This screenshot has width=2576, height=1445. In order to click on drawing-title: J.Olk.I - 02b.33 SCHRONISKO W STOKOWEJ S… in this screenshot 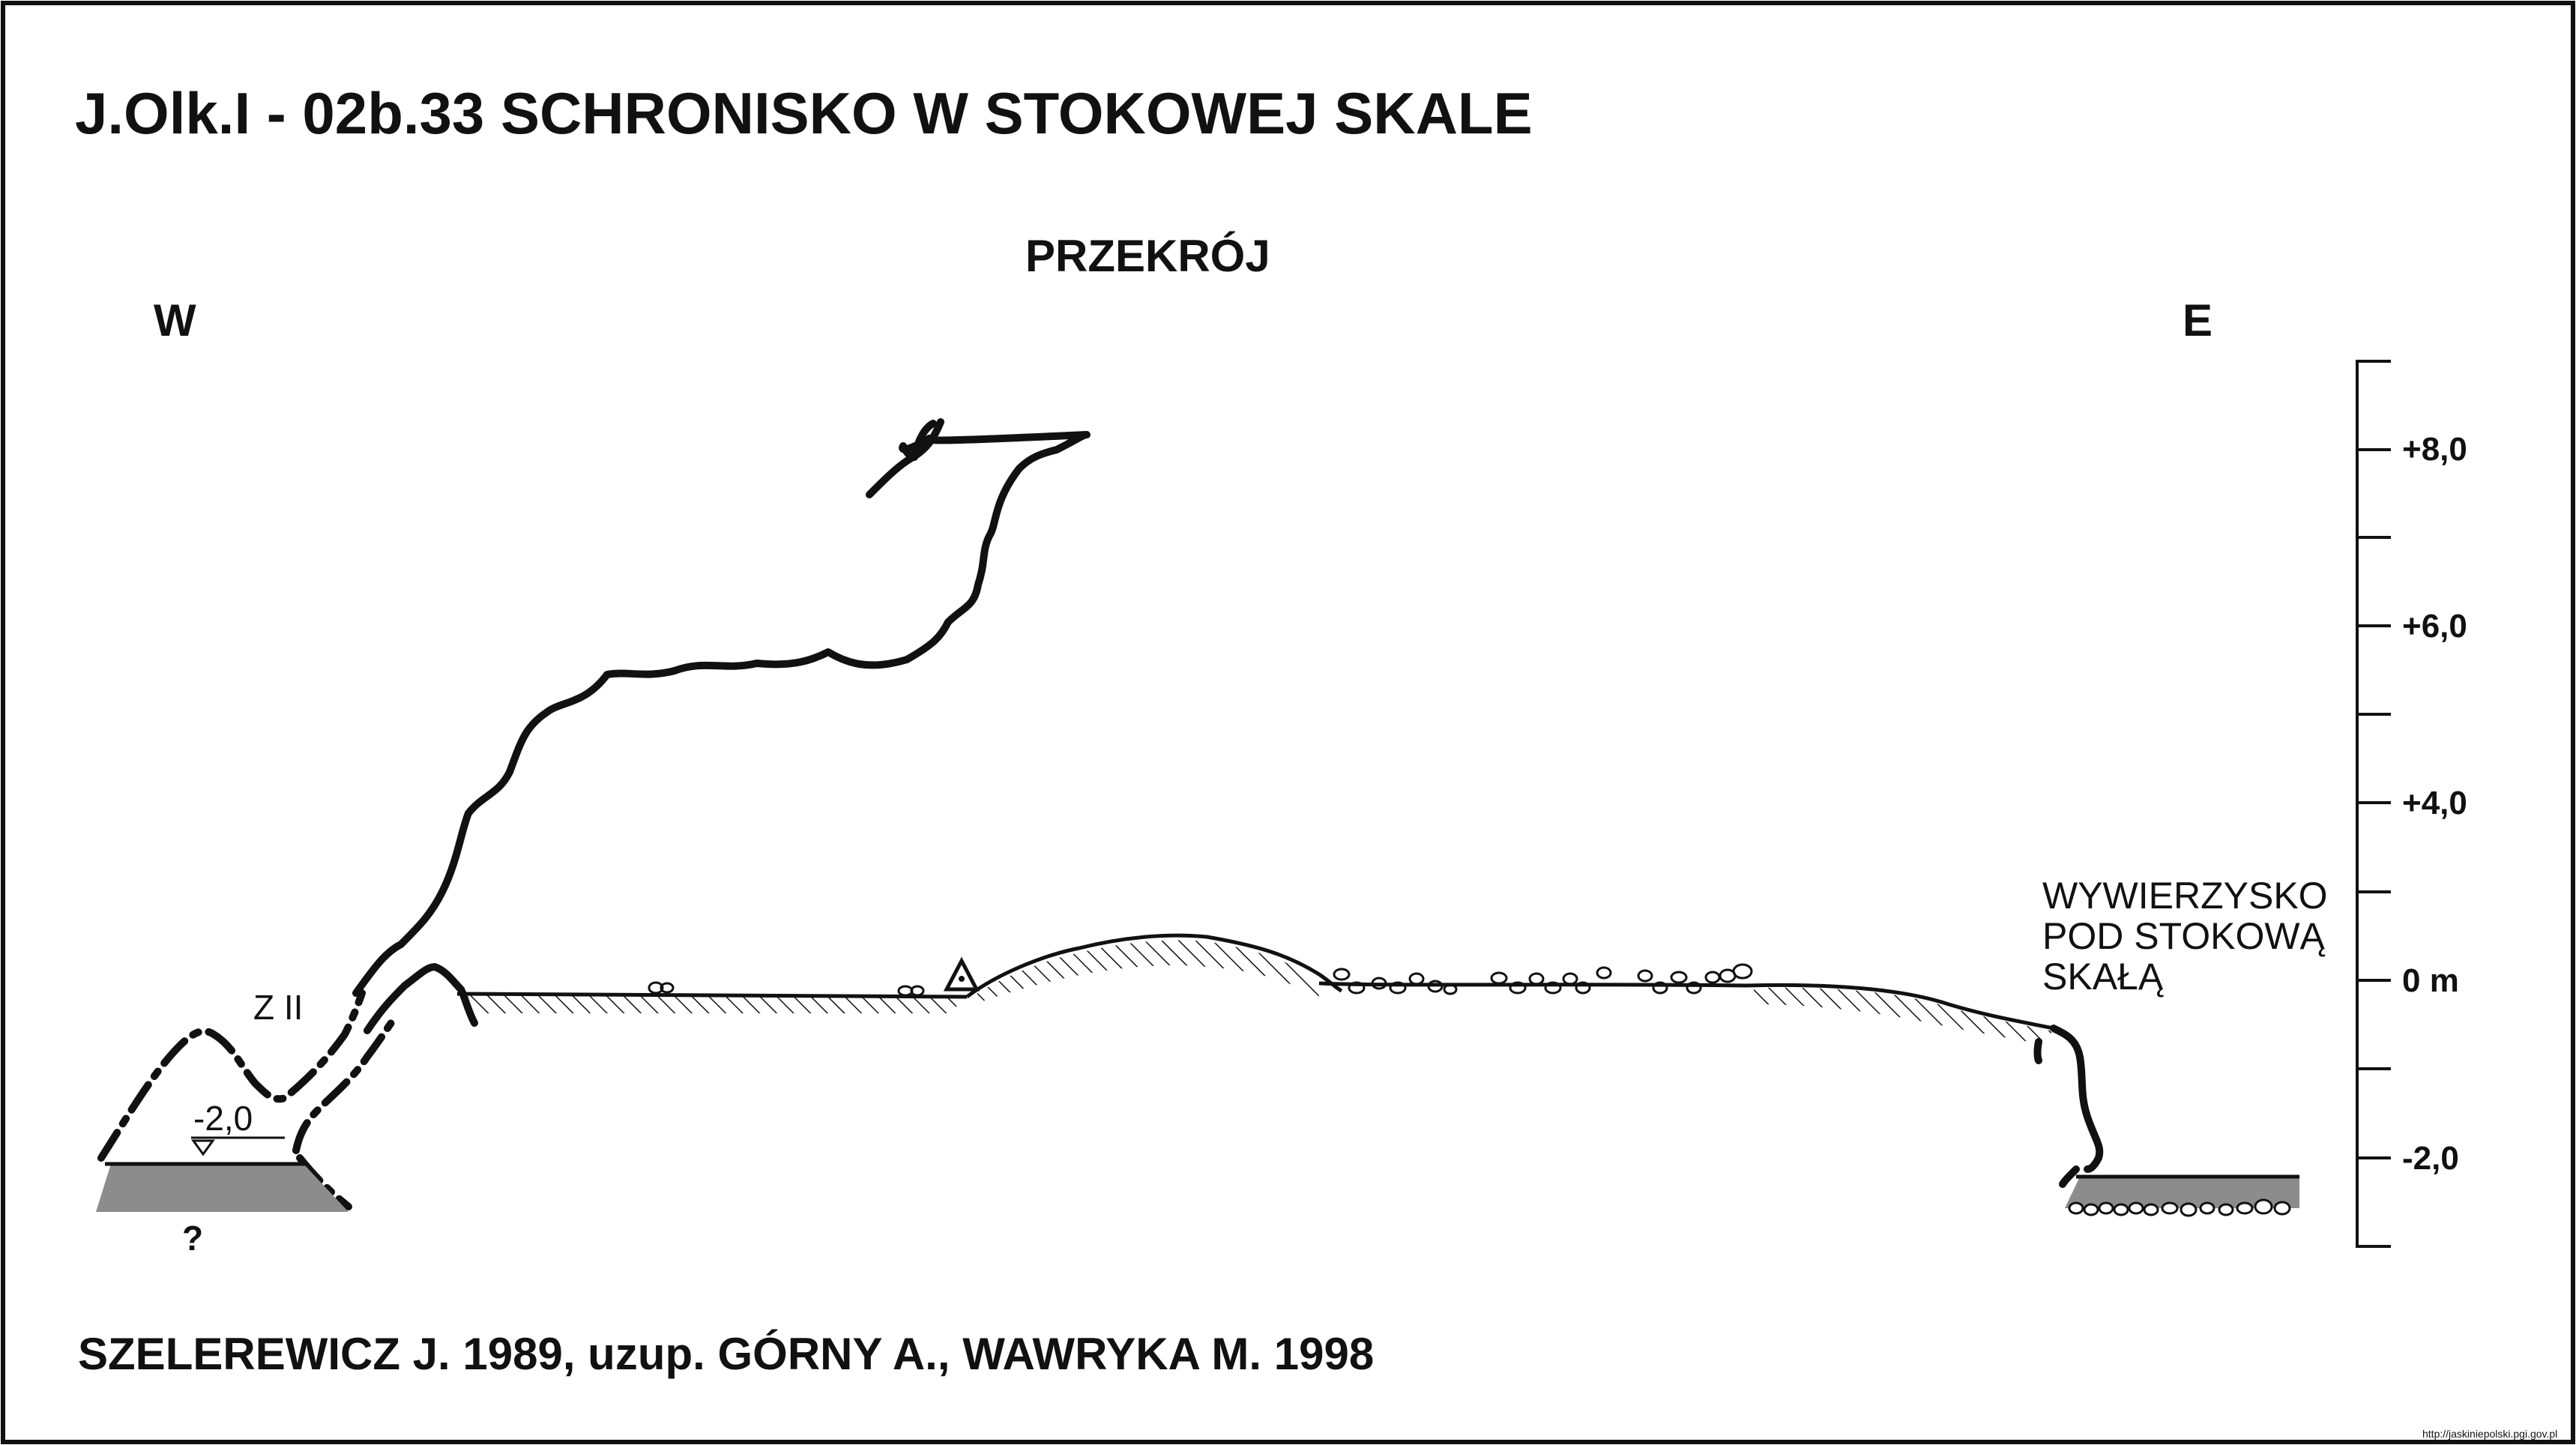, I will do `click(804, 113)`.